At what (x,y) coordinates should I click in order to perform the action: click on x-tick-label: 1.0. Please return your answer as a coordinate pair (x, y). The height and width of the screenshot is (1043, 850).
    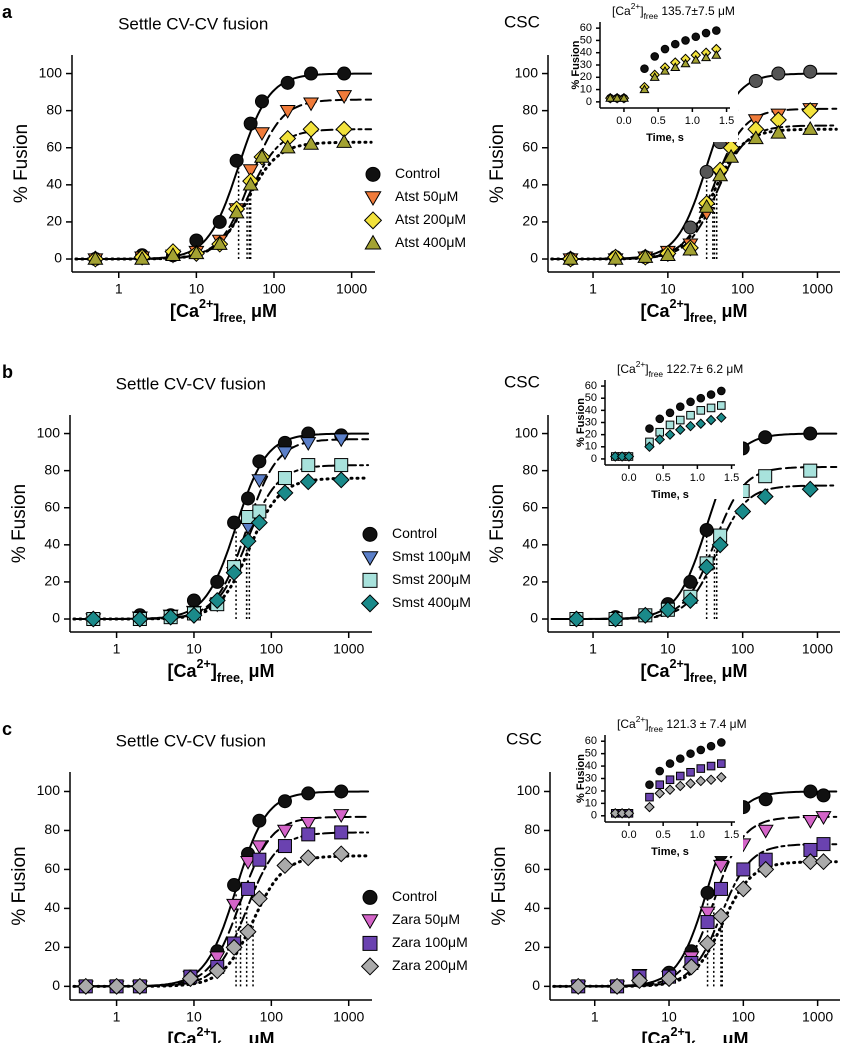
    Looking at the image, I should click on (692, 121).